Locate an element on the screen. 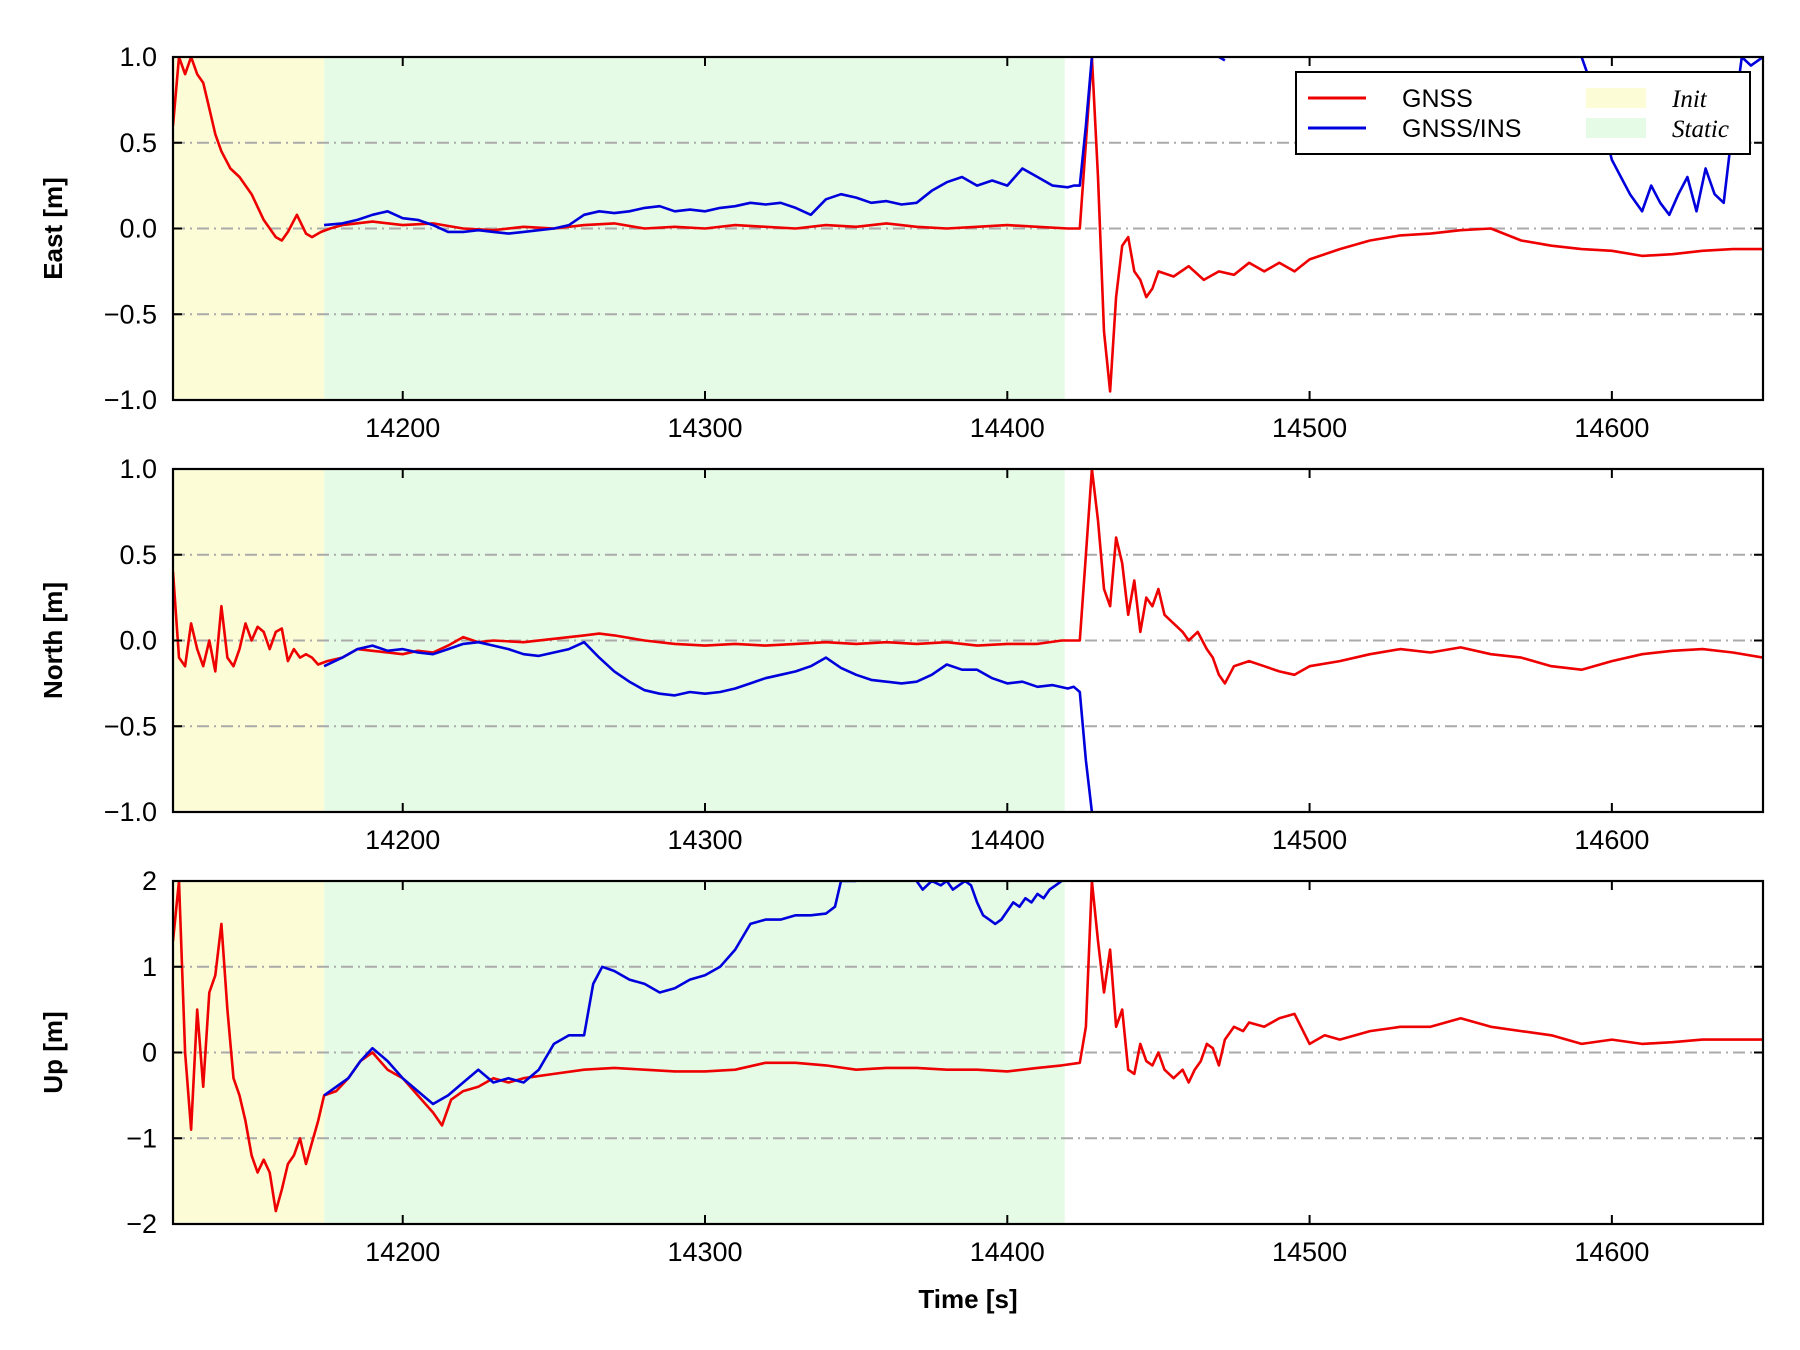 Image resolution: width=1800 pixels, height=1350 pixels. y-tick-label: −2 is located at coordinates (141, 1224).